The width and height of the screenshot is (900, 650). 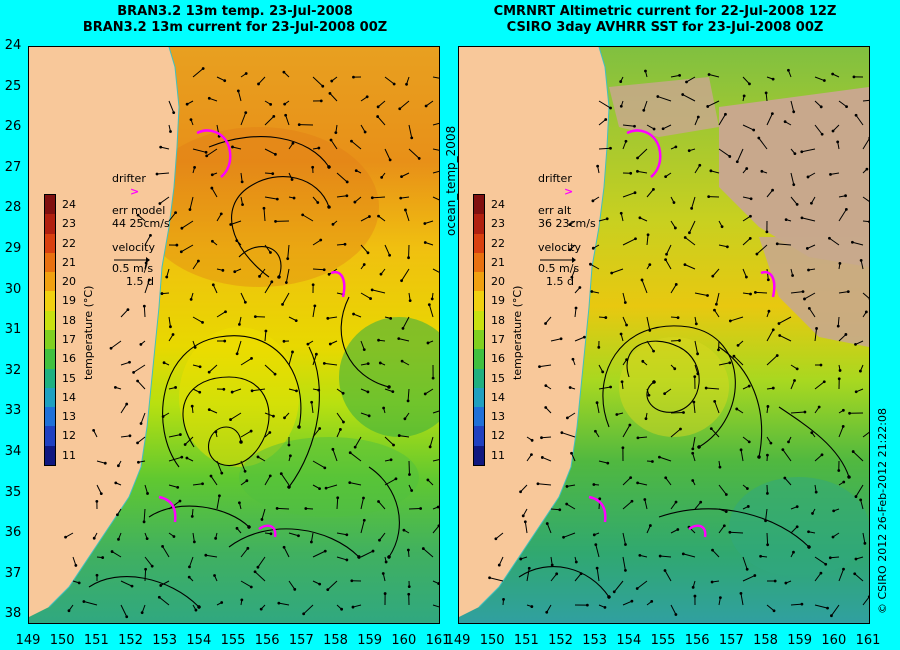 I want to click on x-tick-label: 149, so click(x=28, y=640).